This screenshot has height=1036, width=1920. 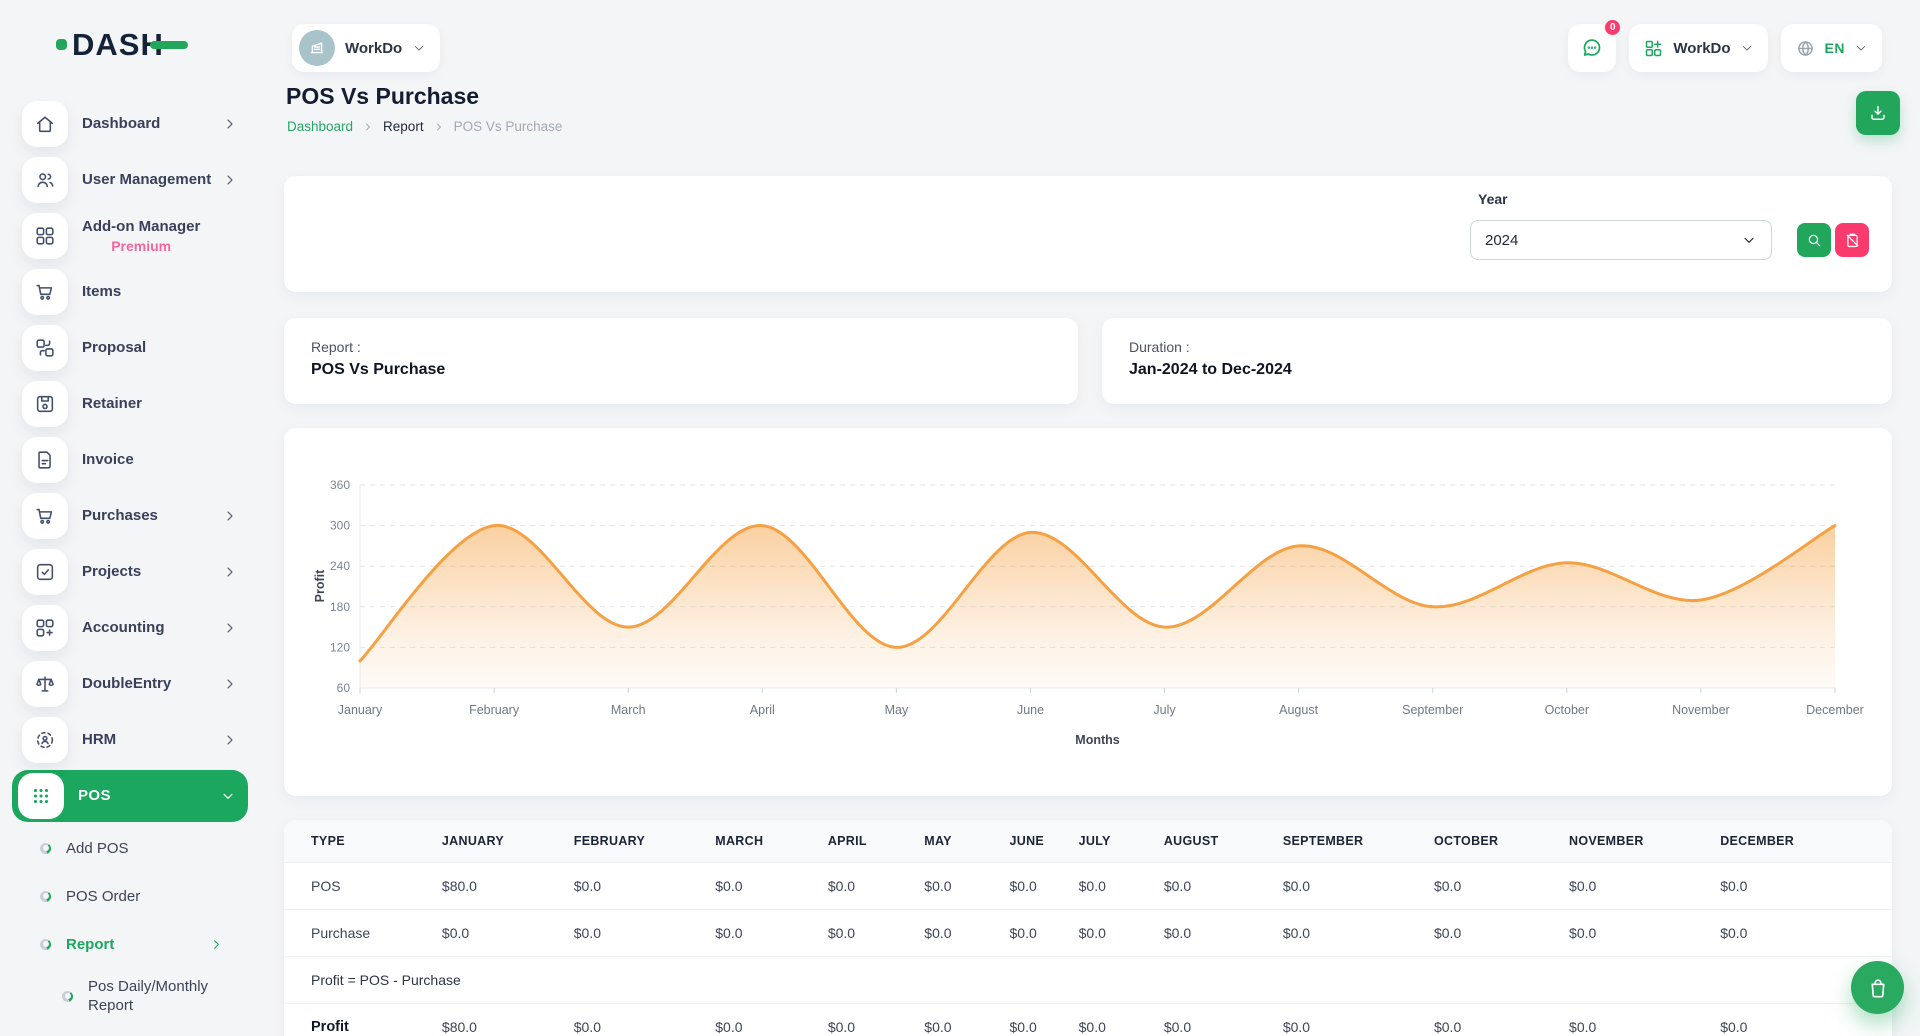 I want to click on sidebar-item-accounting: Accounting, so click(x=130, y=628).